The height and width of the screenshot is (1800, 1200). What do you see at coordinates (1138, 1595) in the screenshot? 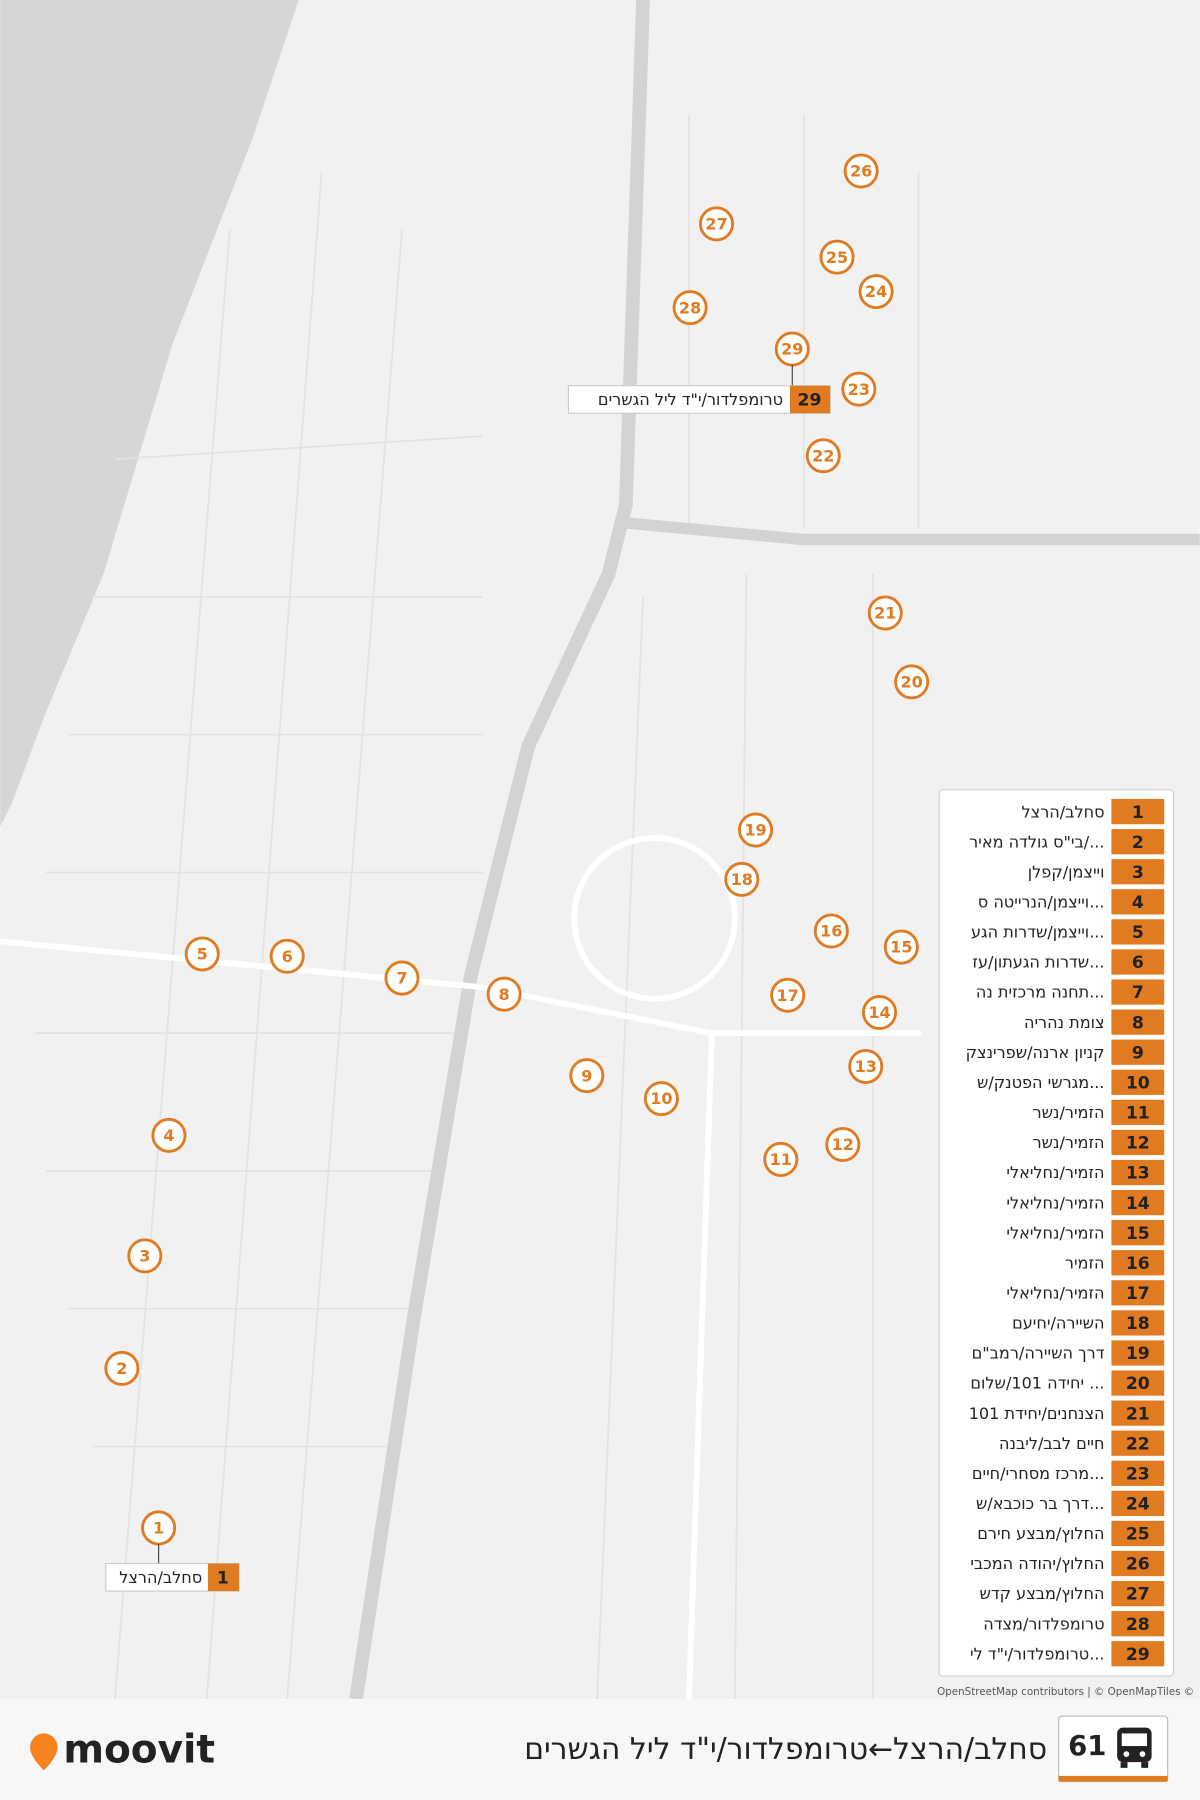
I see `legend-number: 27` at bounding box center [1138, 1595].